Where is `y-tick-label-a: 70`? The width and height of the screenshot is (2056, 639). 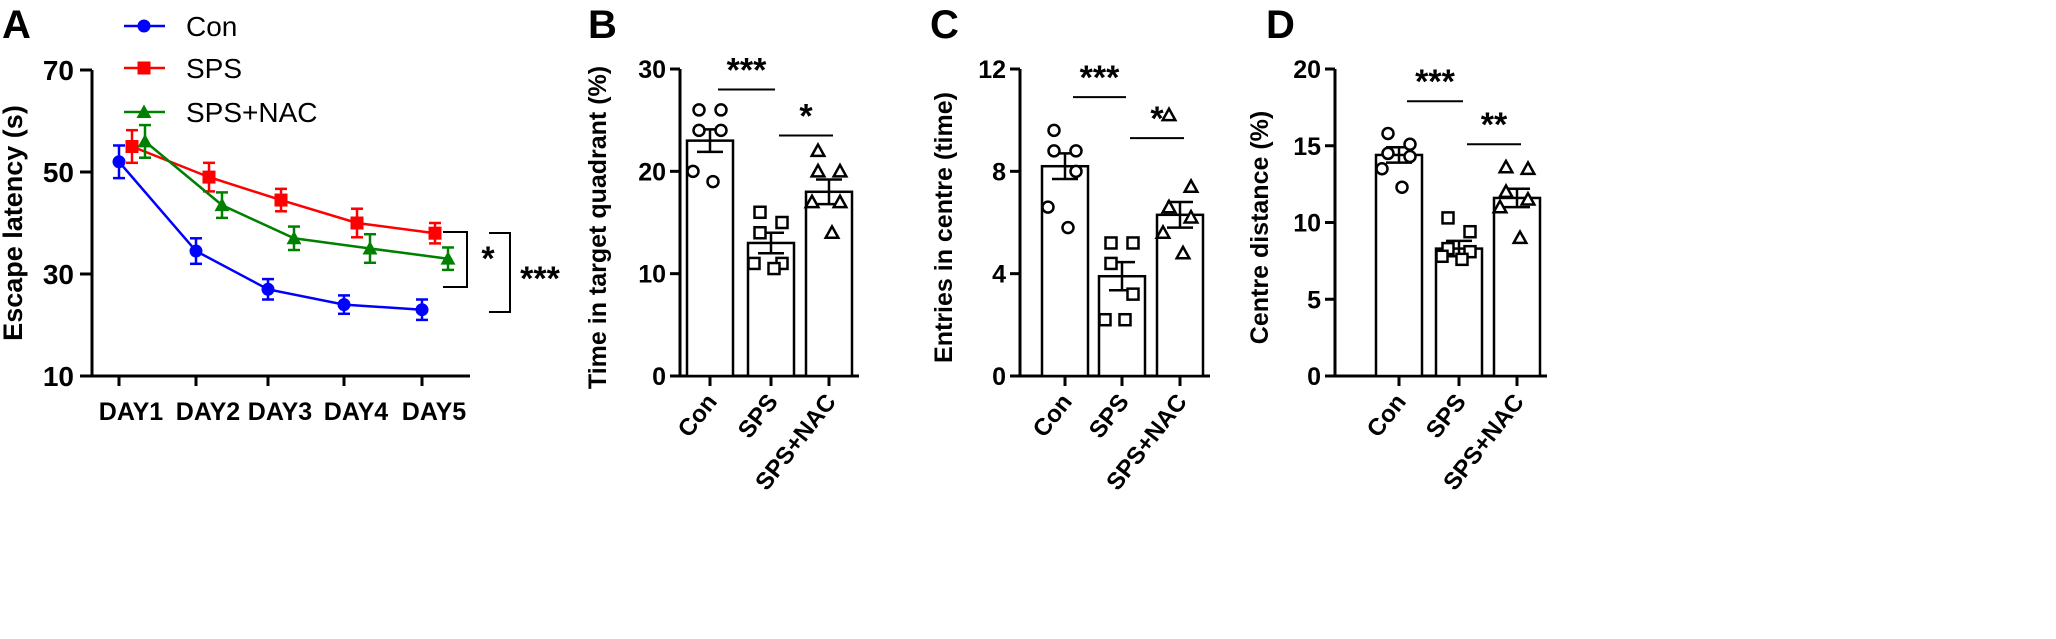
y-tick-label-a: 70 is located at coordinates (58, 70).